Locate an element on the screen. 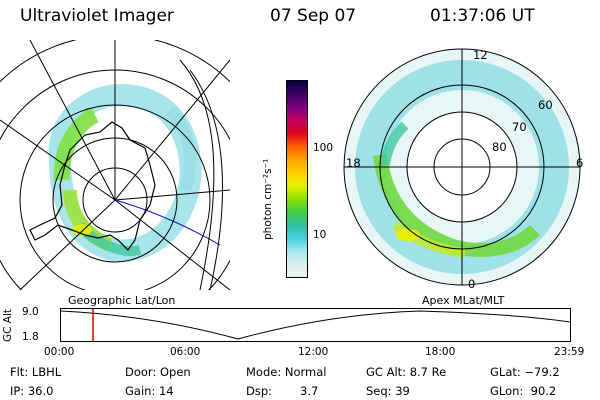 This screenshot has height=400, width=600. app-title: Ultraviolet Imager is located at coordinates (97, 16).